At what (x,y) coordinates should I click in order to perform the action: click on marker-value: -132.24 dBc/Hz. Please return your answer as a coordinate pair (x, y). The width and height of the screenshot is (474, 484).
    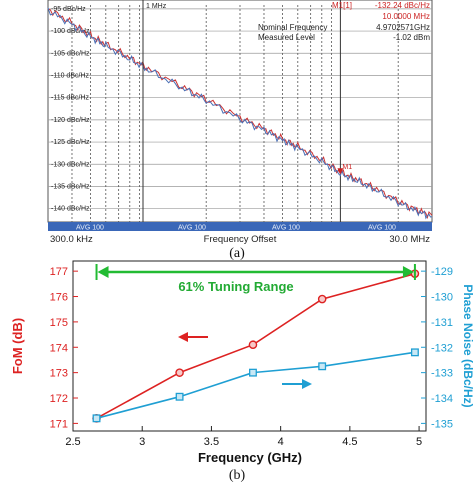
    Looking at the image, I should click on (402, 5).